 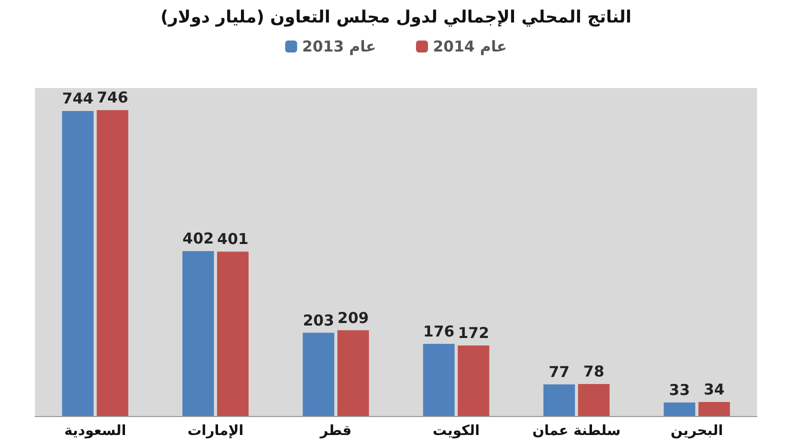 I want to click on data-label: 209, so click(x=353, y=317).